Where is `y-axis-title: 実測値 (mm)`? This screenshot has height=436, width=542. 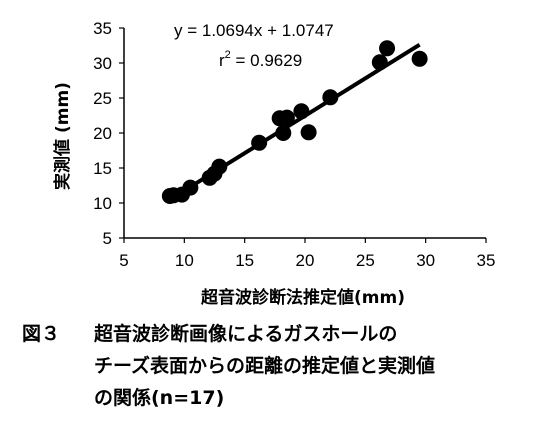 y-axis-title: 実測値 (mm) is located at coordinates (62, 136).